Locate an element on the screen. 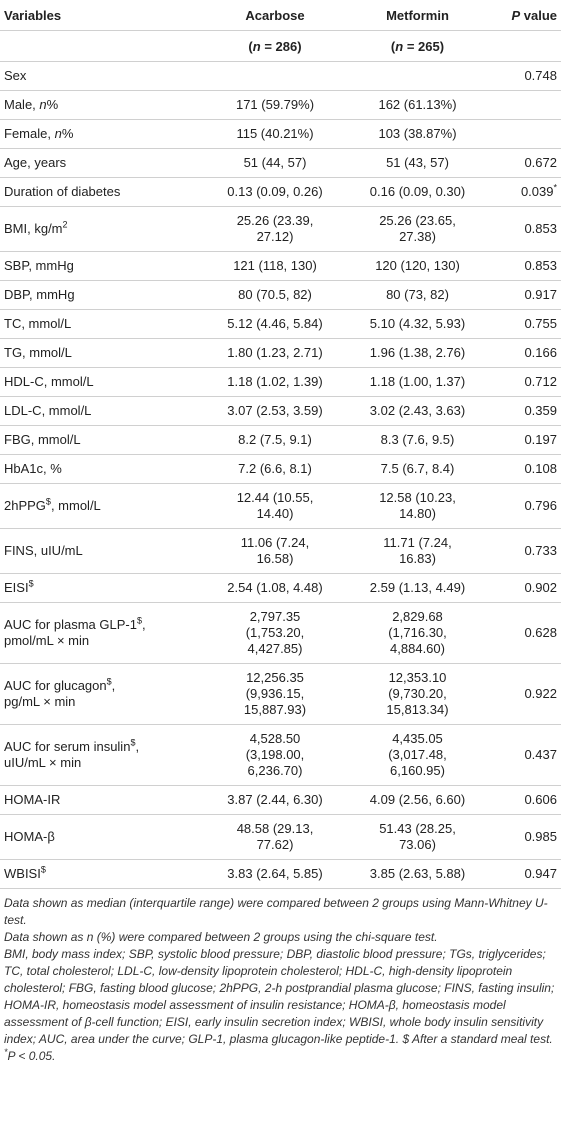 The height and width of the screenshot is (1137, 561). table-cell: 3.02 (2.43, 3.63) is located at coordinates (417, 411).